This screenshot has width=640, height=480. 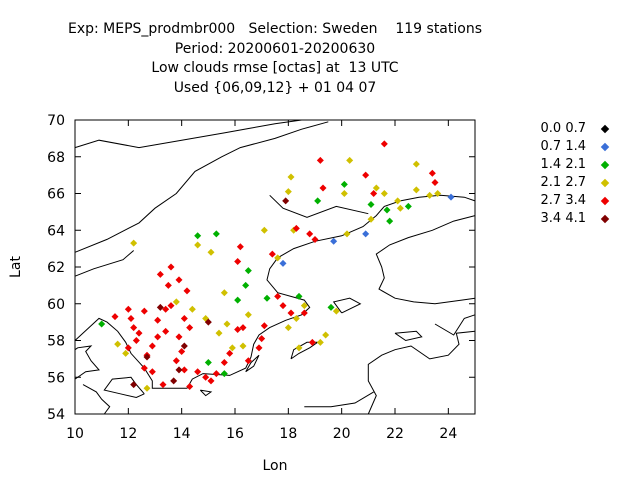 I want to click on y-tick-label: 56, so click(x=56, y=378).